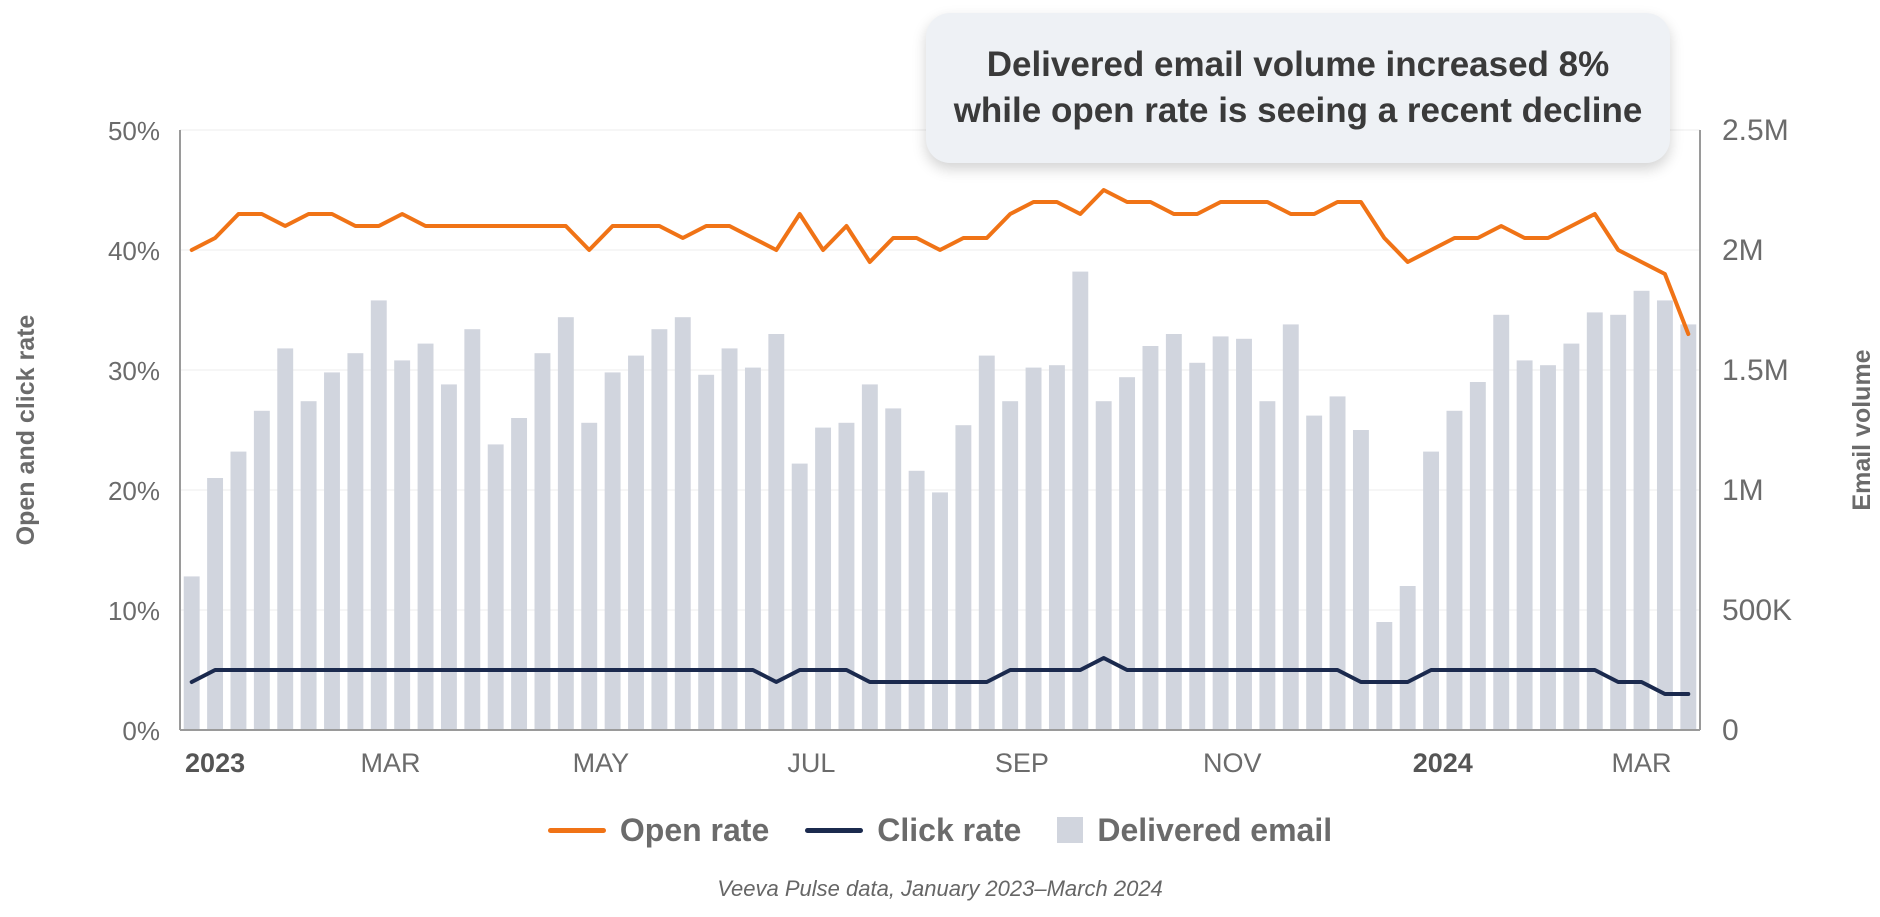 This screenshot has width=1880, height=917. What do you see at coordinates (1022, 763) in the screenshot?
I see `x-tick-label: SEP` at bounding box center [1022, 763].